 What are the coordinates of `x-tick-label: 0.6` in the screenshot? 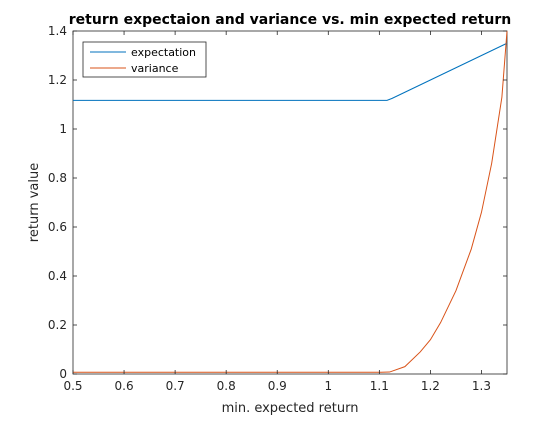 It's located at (124, 386).